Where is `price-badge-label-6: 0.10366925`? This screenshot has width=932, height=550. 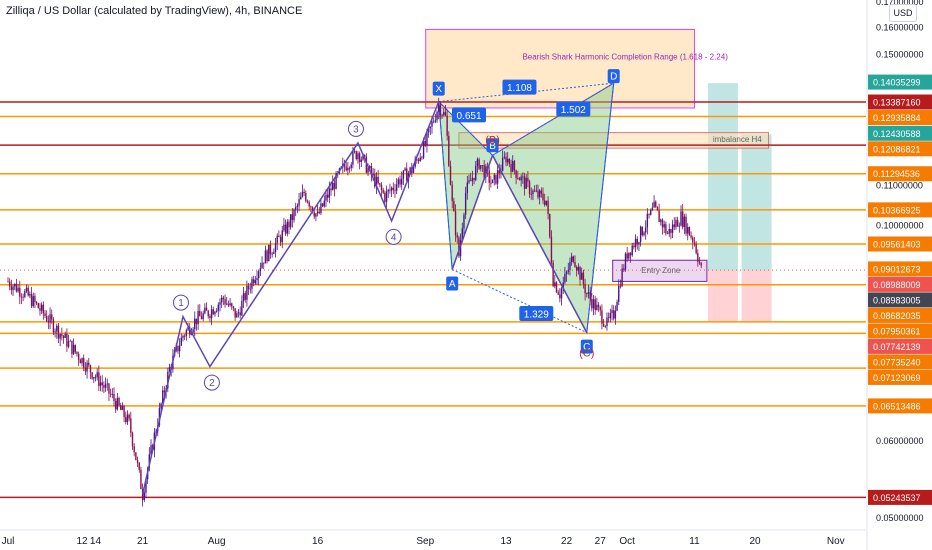 price-badge-label-6: 0.10366925 is located at coordinates (897, 210).